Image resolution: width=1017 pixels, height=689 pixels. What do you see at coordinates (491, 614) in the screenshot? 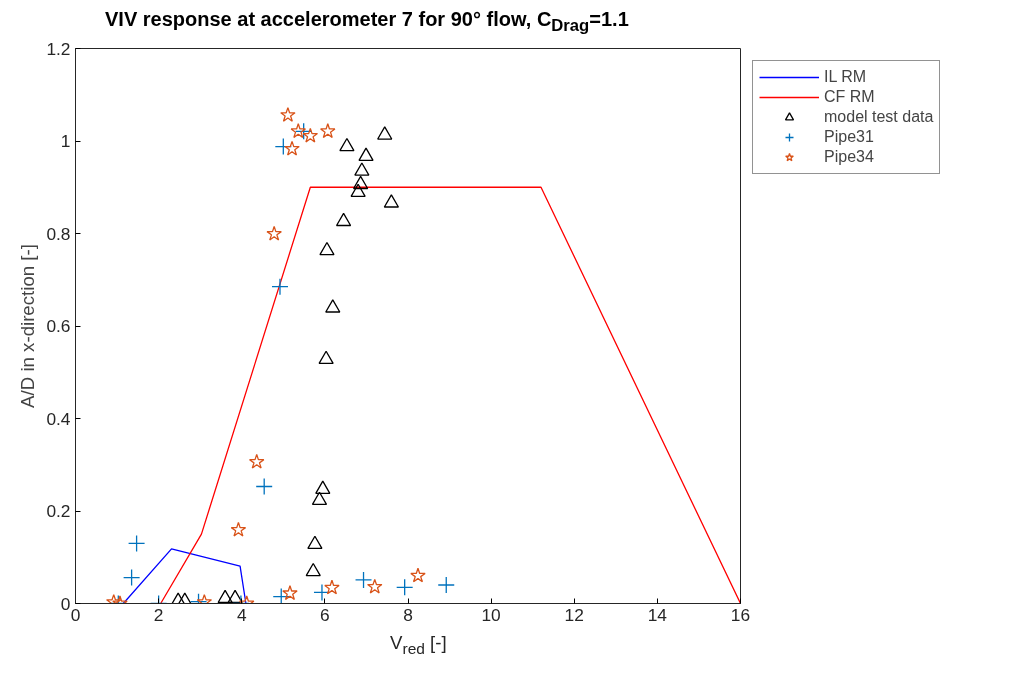
I see `x-tick-label: 10` at bounding box center [491, 614].